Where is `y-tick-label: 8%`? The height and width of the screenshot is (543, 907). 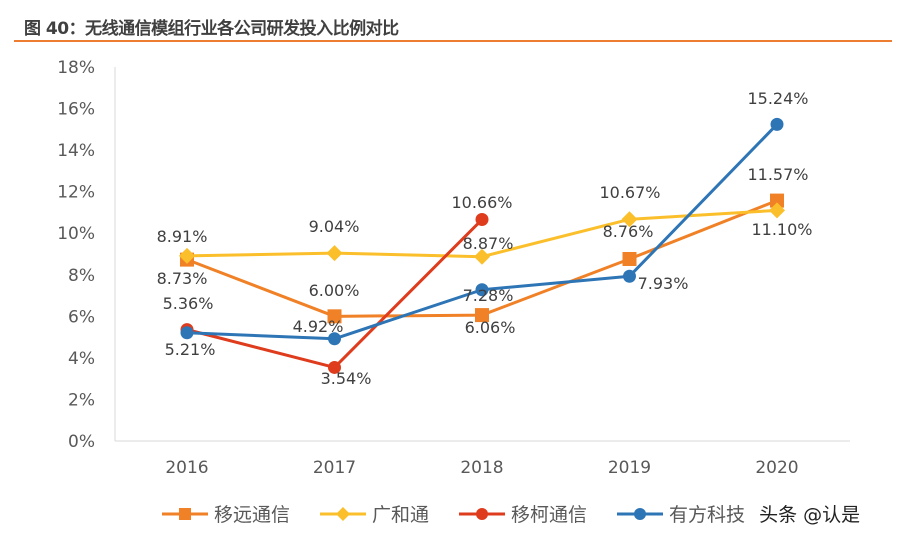 y-tick-label: 8% is located at coordinates (81, 276).